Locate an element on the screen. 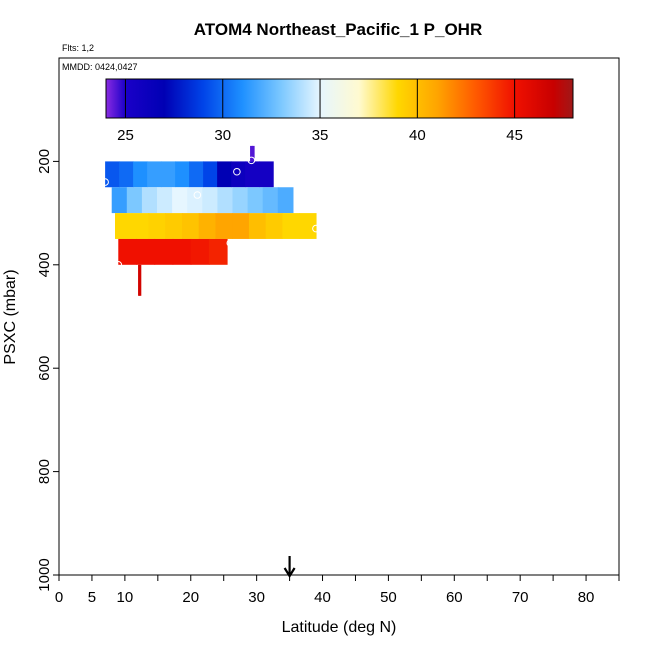 Image resolution: width=650 pixels, height=650 pixels. x-tick-label-20: 20 is located at coordinates (190, 597).